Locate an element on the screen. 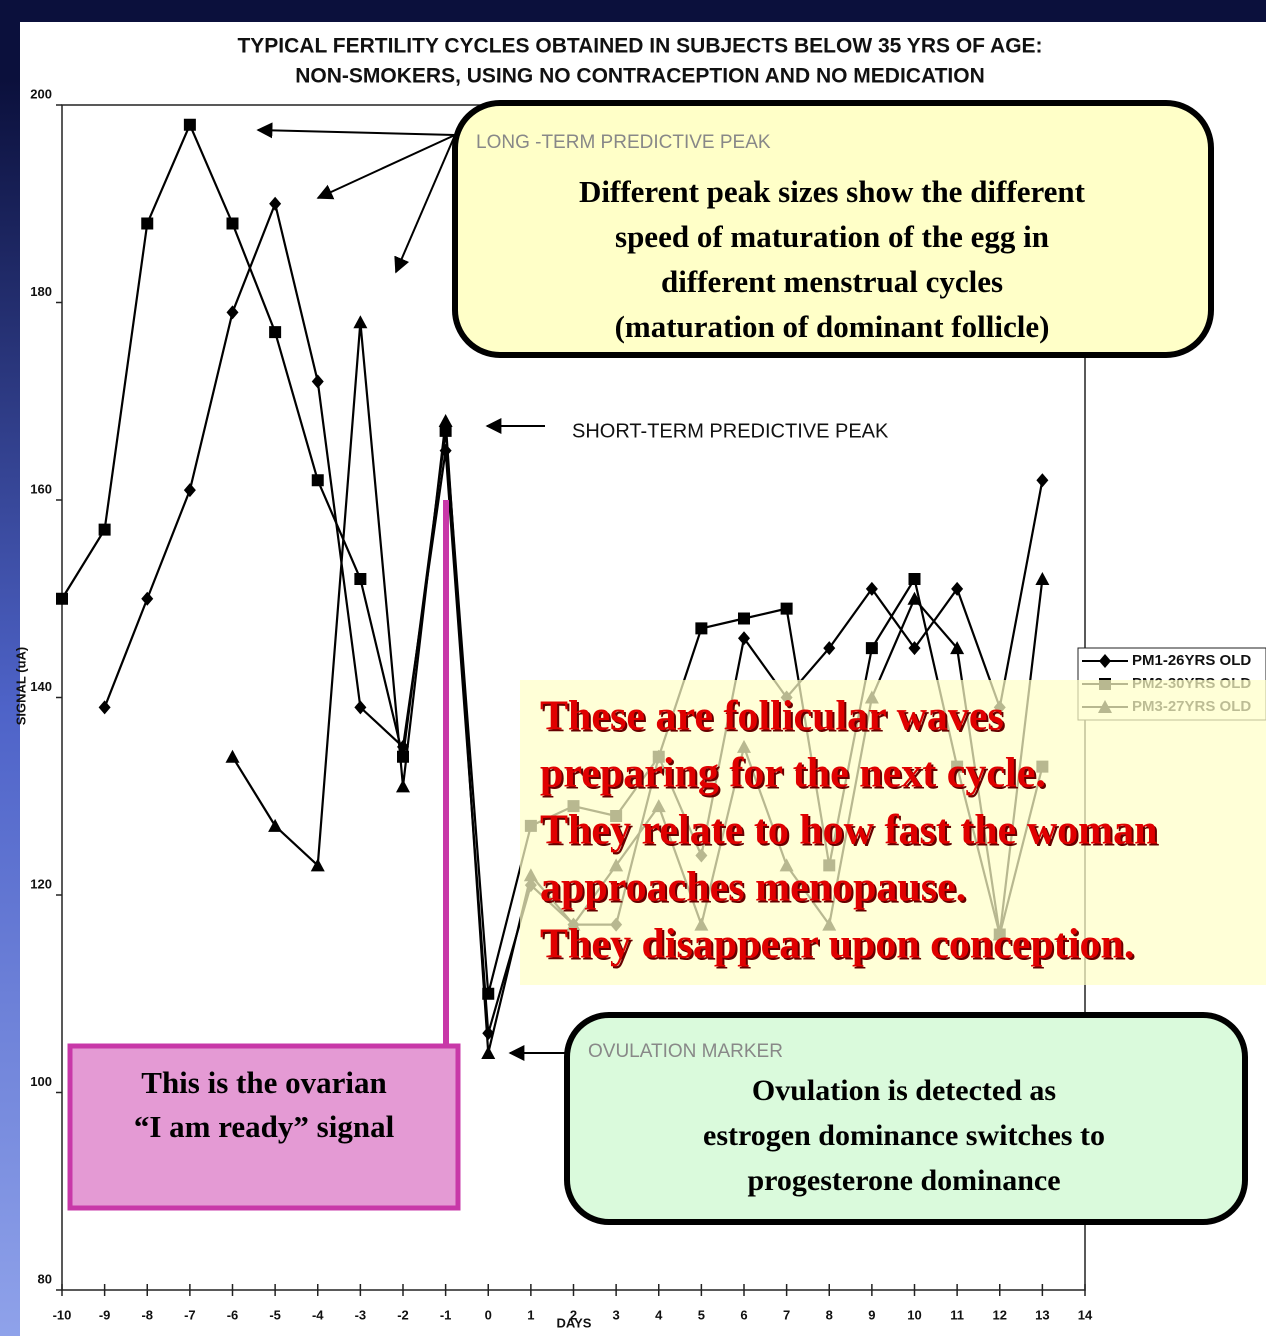 The height and width of the screenshot is (1336, 1266). y-tick-label: 180 is located at coordinates (41, 291).